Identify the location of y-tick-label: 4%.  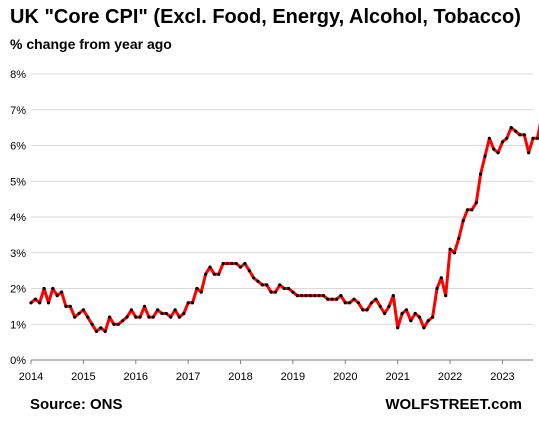
(18, 218).